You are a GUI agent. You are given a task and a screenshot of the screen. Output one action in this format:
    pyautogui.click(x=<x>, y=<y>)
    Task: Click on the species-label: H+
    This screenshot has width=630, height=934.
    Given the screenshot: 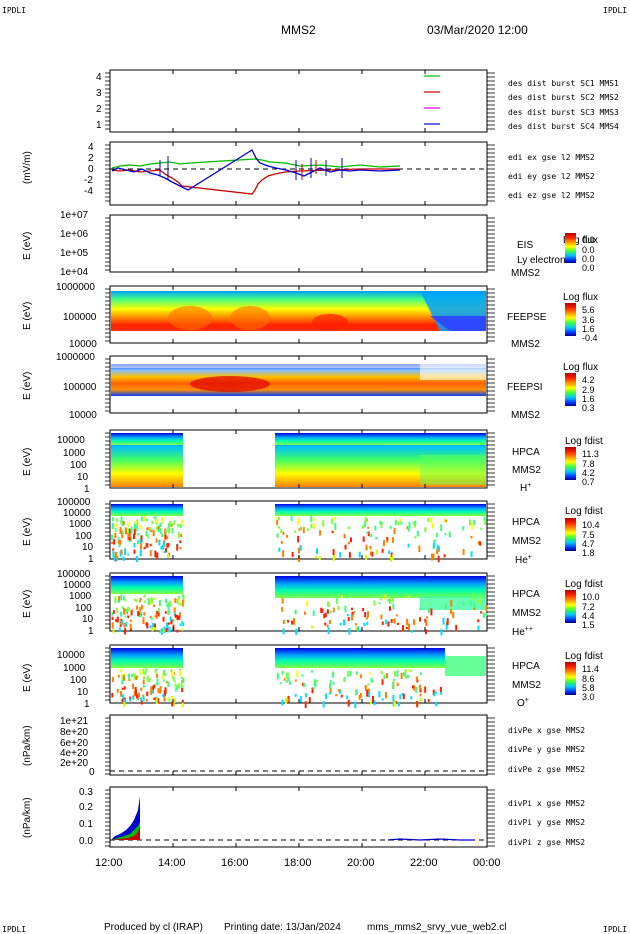 What is the action you would take?
    pyautogui.click(x=525, y=488)
    